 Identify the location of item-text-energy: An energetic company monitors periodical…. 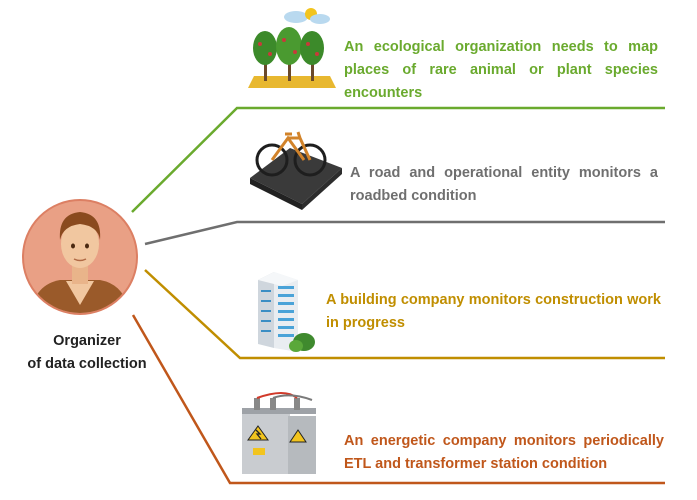
(504, 452).